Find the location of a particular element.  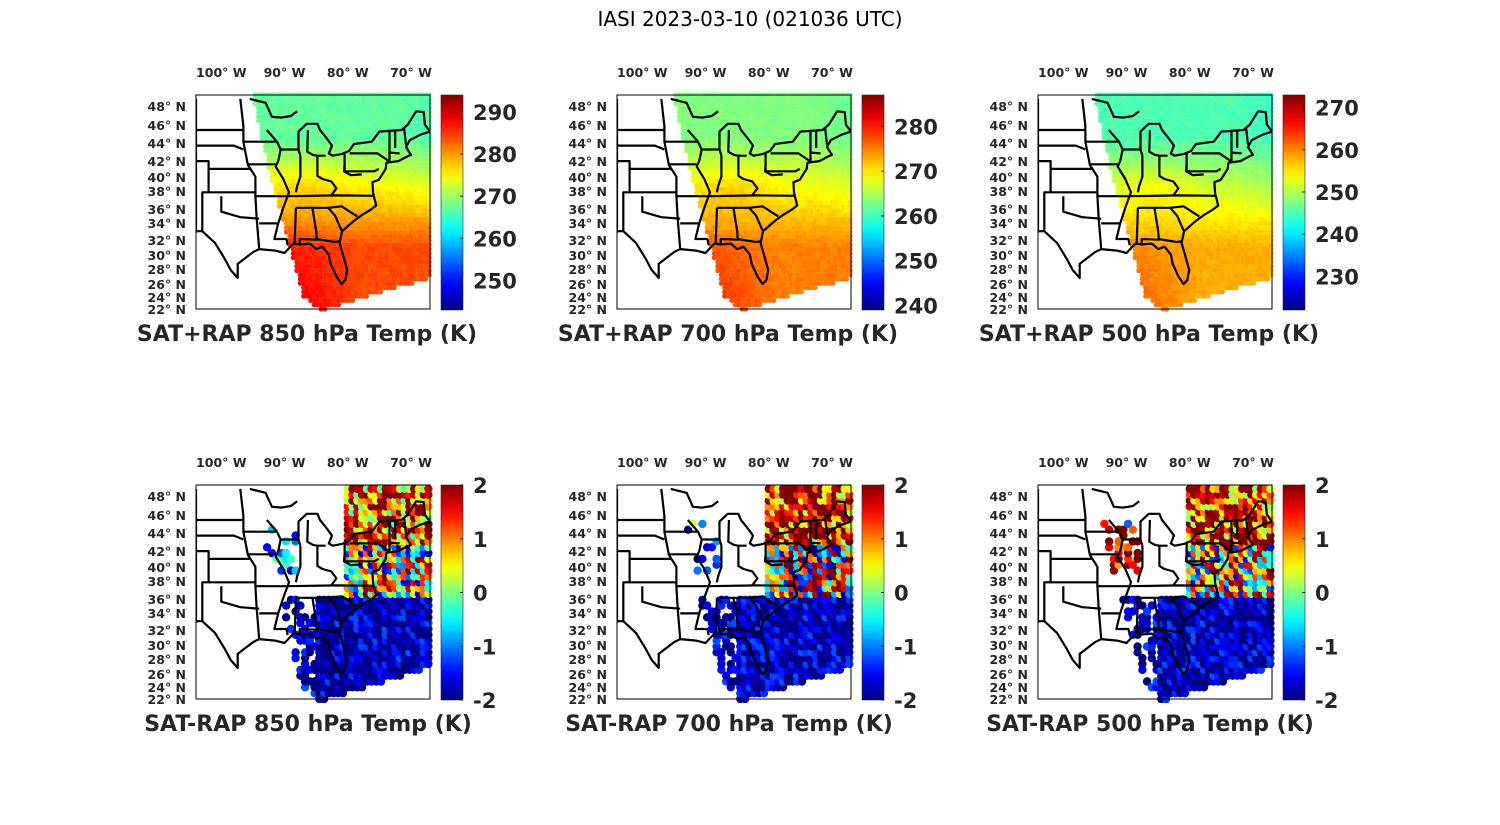

panel-title: SAT+RAP 700 hPa Temp (K) is located at coordinates (728, 334).